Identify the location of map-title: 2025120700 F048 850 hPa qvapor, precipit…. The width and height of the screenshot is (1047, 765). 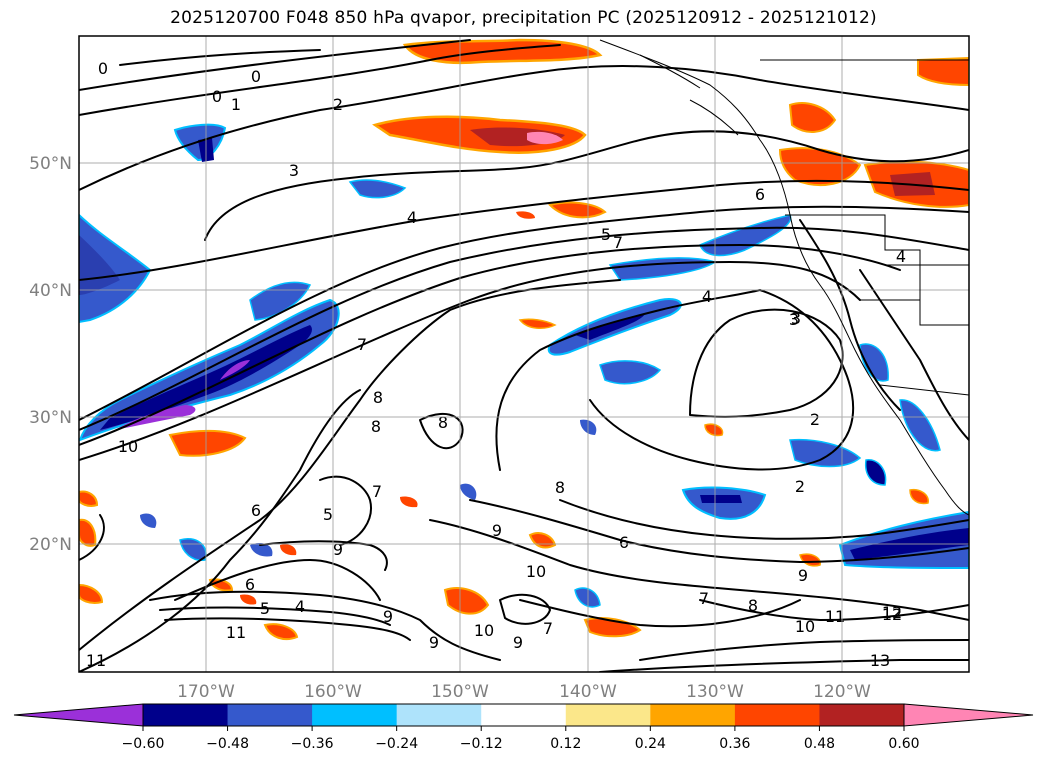
(523, 18).